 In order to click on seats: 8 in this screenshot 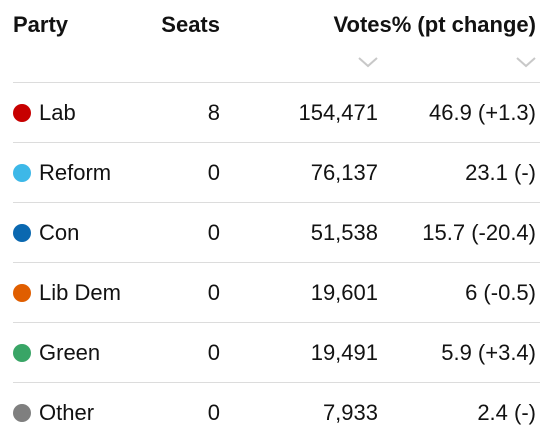, I will do `click(213, 112)`.